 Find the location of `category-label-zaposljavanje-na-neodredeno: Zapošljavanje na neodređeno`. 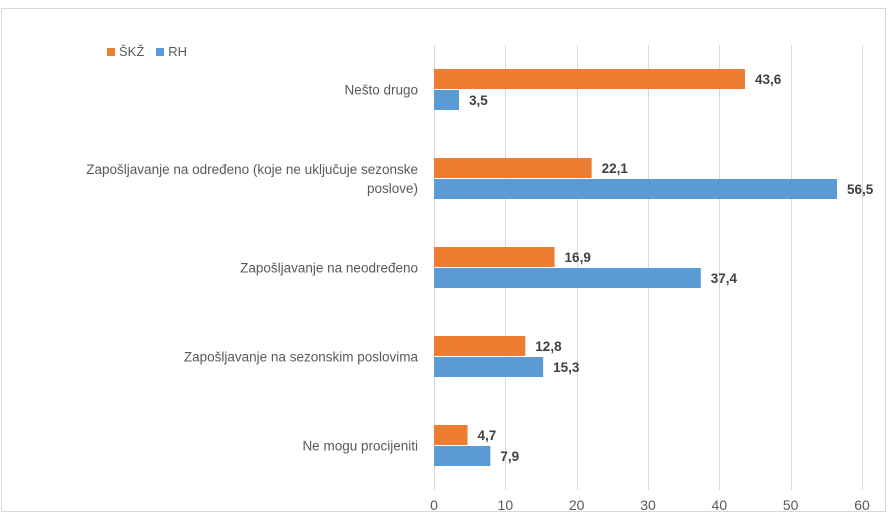

category-label-zaposljavanje-na-neodredeno: Zapošljavanje na neodređeno is located at coordinates (329, 268).